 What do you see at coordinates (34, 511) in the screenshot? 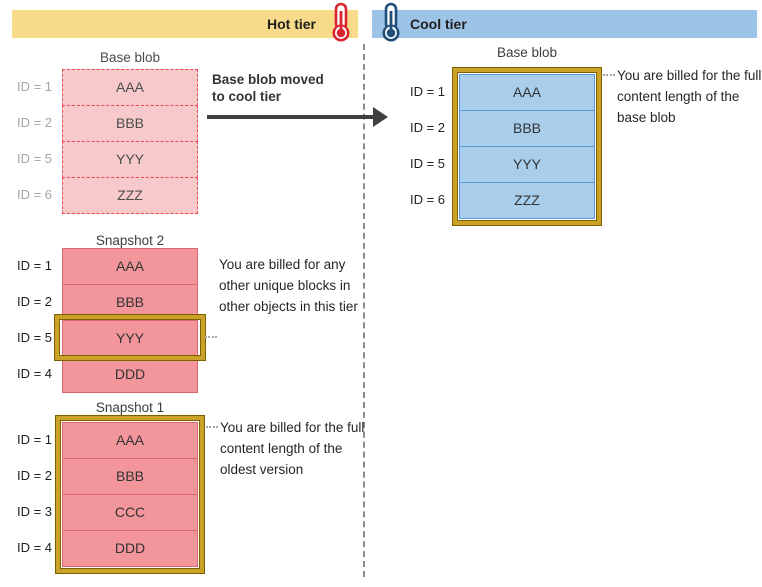
I see `block-id: ID = 3` at bounding box center [34, 511].